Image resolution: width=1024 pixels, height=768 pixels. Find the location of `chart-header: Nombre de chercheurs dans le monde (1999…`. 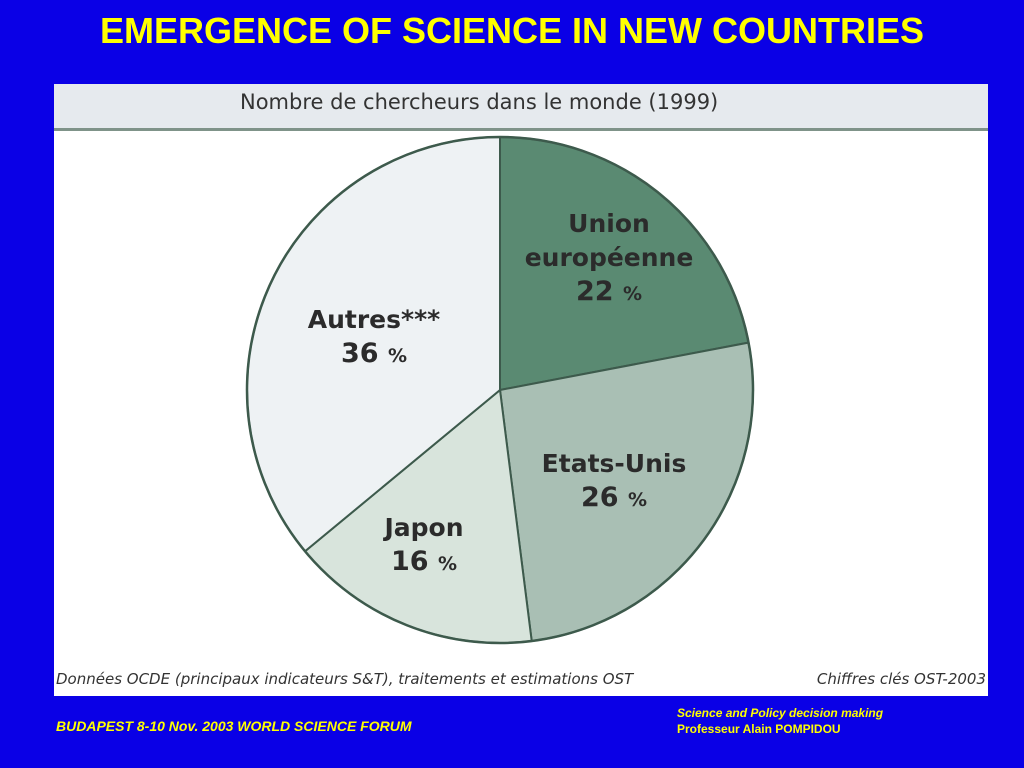

chart-header: Nombre de chercheurs dans le monde (1999… is located at coordinates (521, 107).